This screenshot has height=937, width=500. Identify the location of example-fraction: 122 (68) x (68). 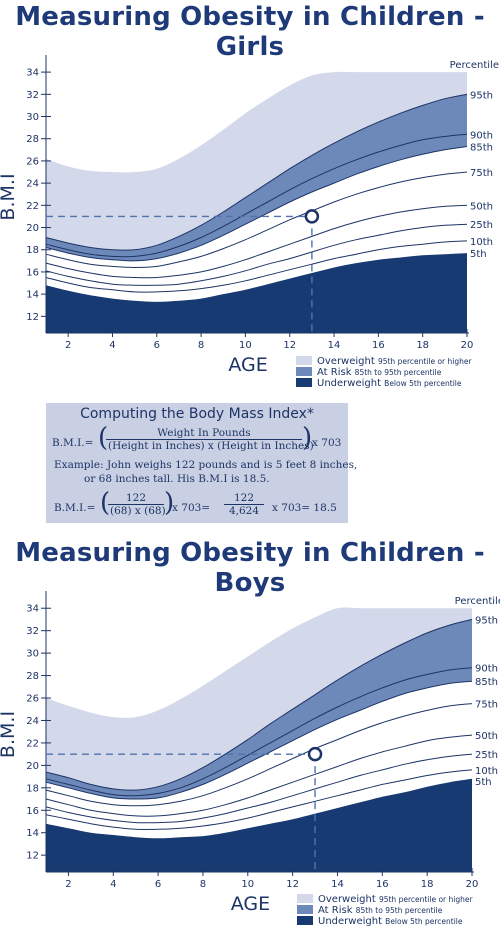
(137, 504).